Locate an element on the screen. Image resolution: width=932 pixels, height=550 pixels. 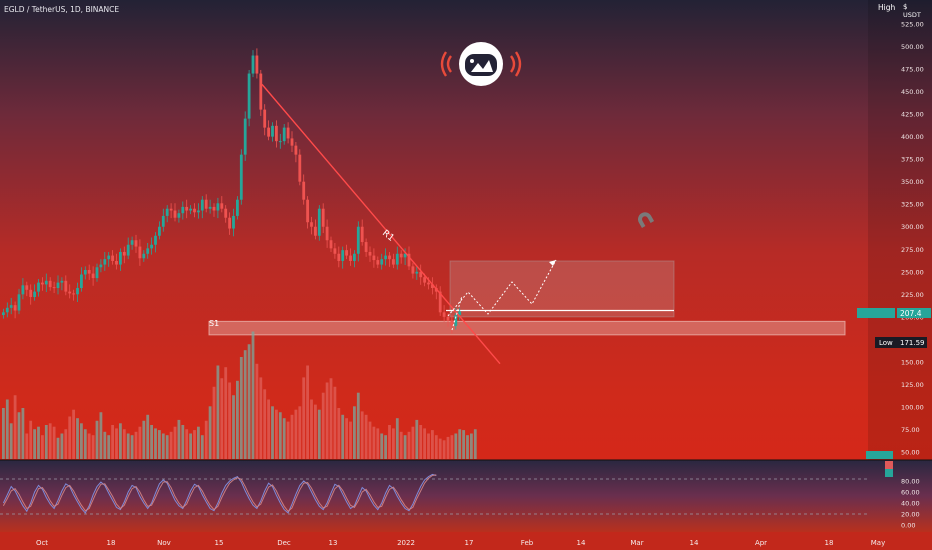
price-tick-label: 450.00 is located at coordinates (912, 92).